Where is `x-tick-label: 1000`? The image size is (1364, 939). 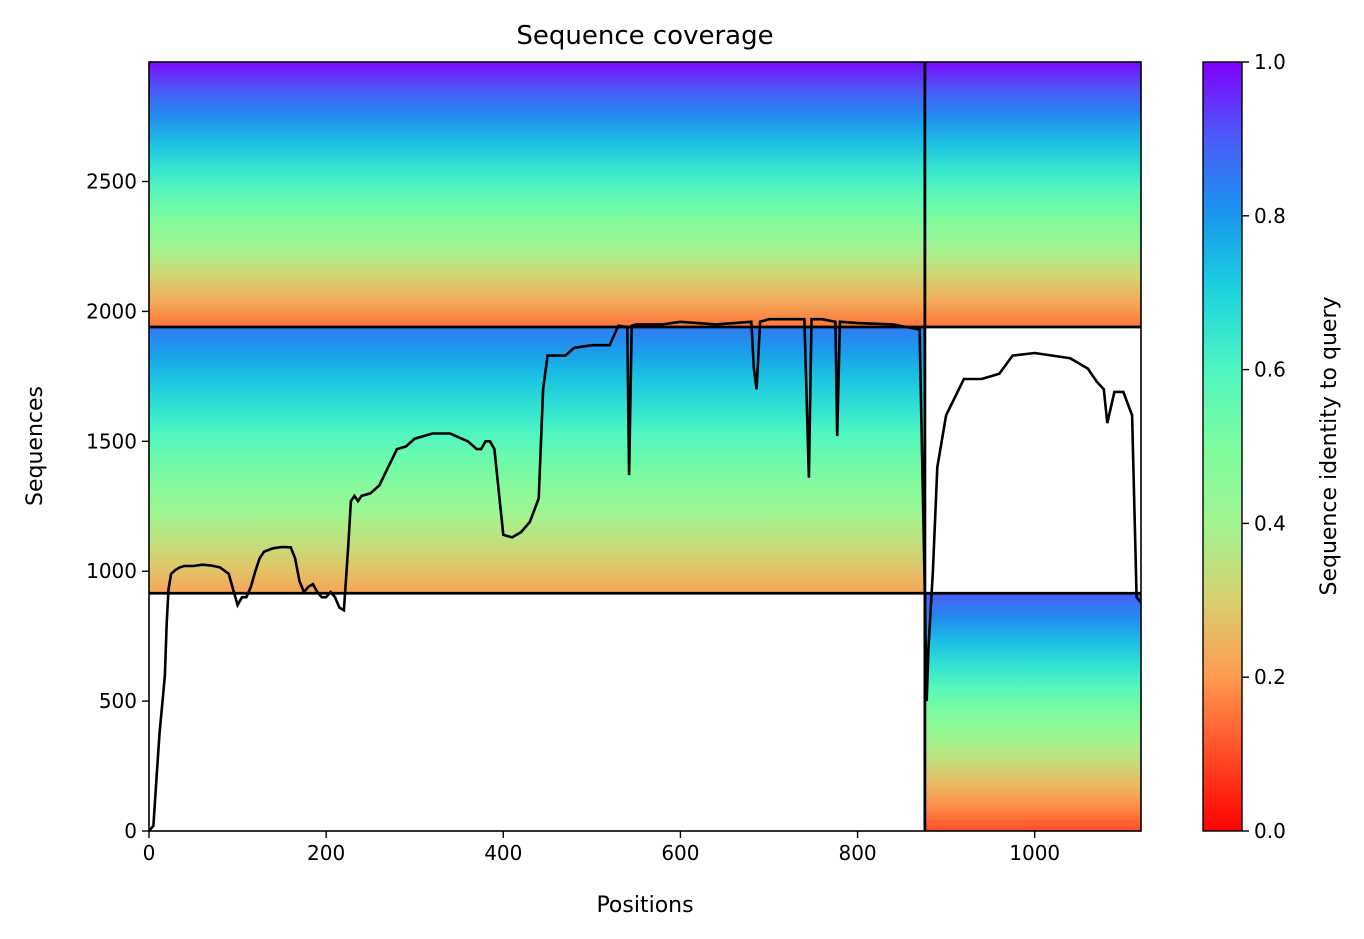 x-tick-label: 1000 is located at coordinates (1034, 853).